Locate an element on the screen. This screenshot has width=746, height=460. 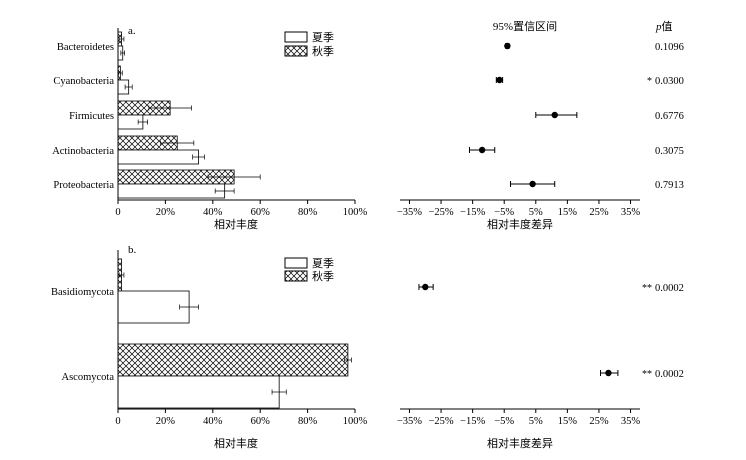
panel-b-legend: 夏季 秋季 is located at coordinates (309, 270).